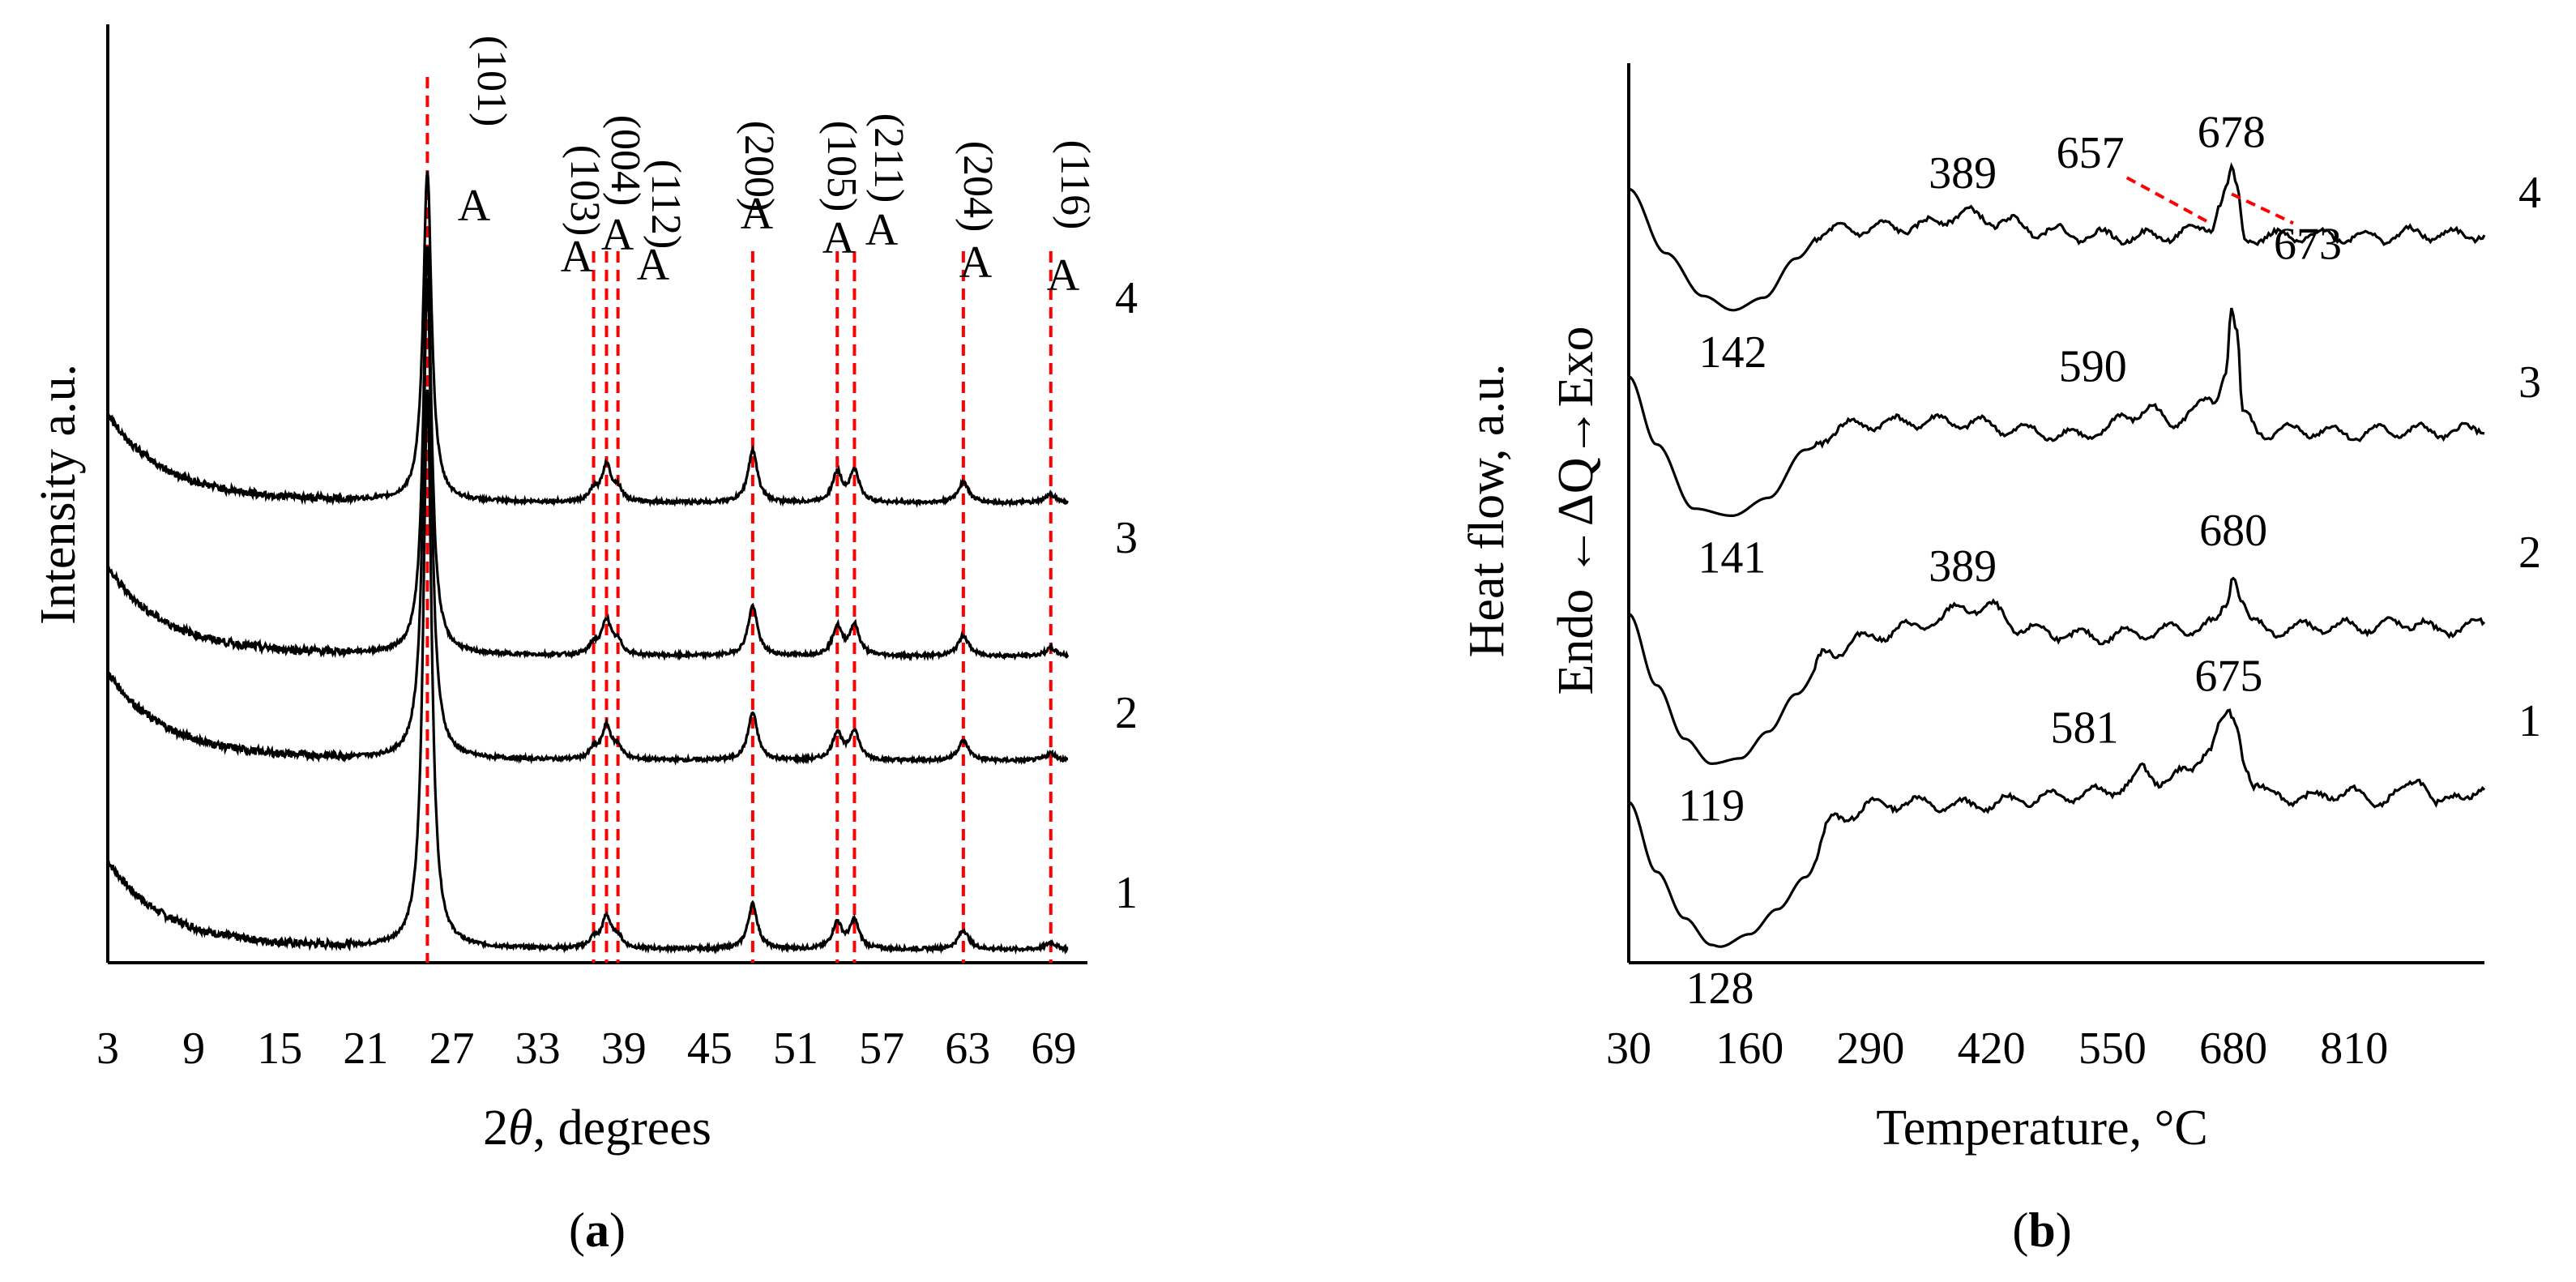 This screenshot has width=2576, height=1282. Describe the element at coordinates (1126, 298) in the screenshot. I see `a-series-label-4: 4` at that location.